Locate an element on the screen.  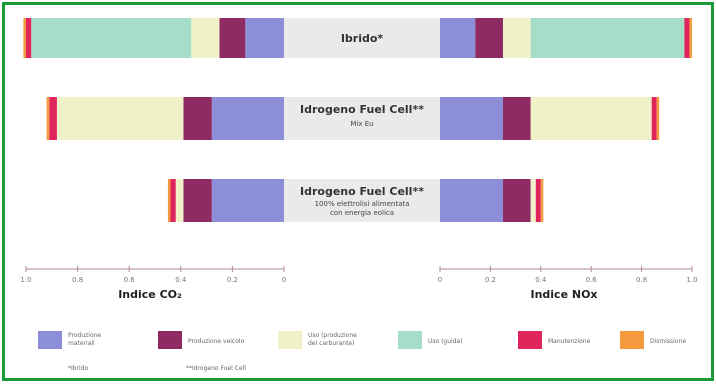
legend-swatch-uso_produzione_carburante is located at coordinates (290, 340).